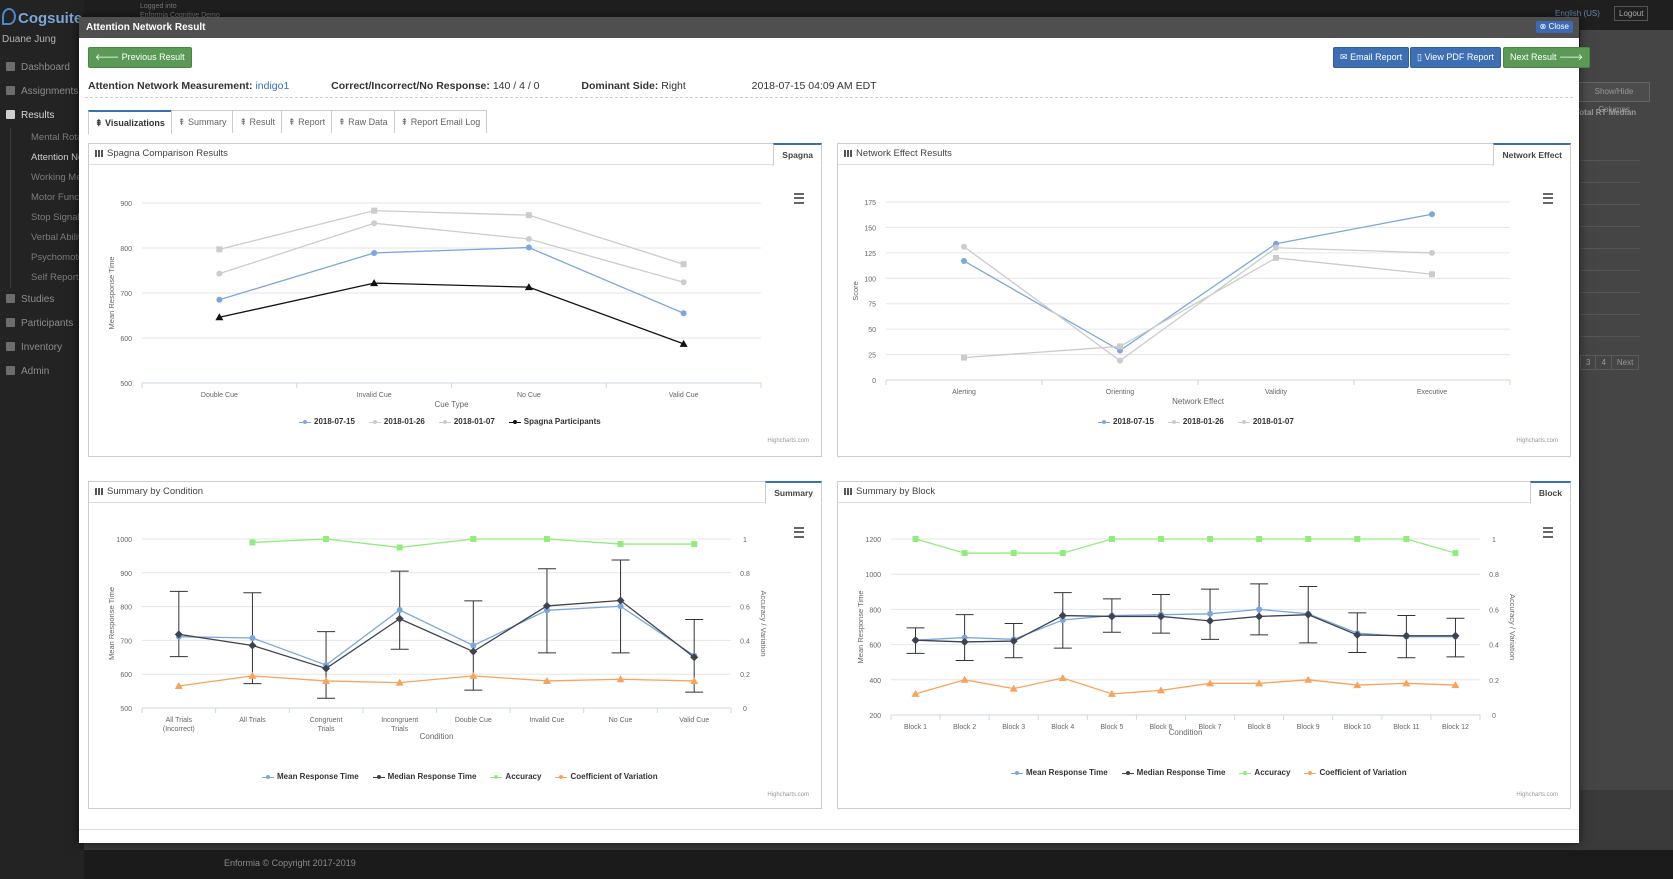 Image resolution: width=1673 pixels, height=879 pixels. Describe the element at coordinates (1588, 362) in the screenshot. I see `page-3-button: 3` at that location.